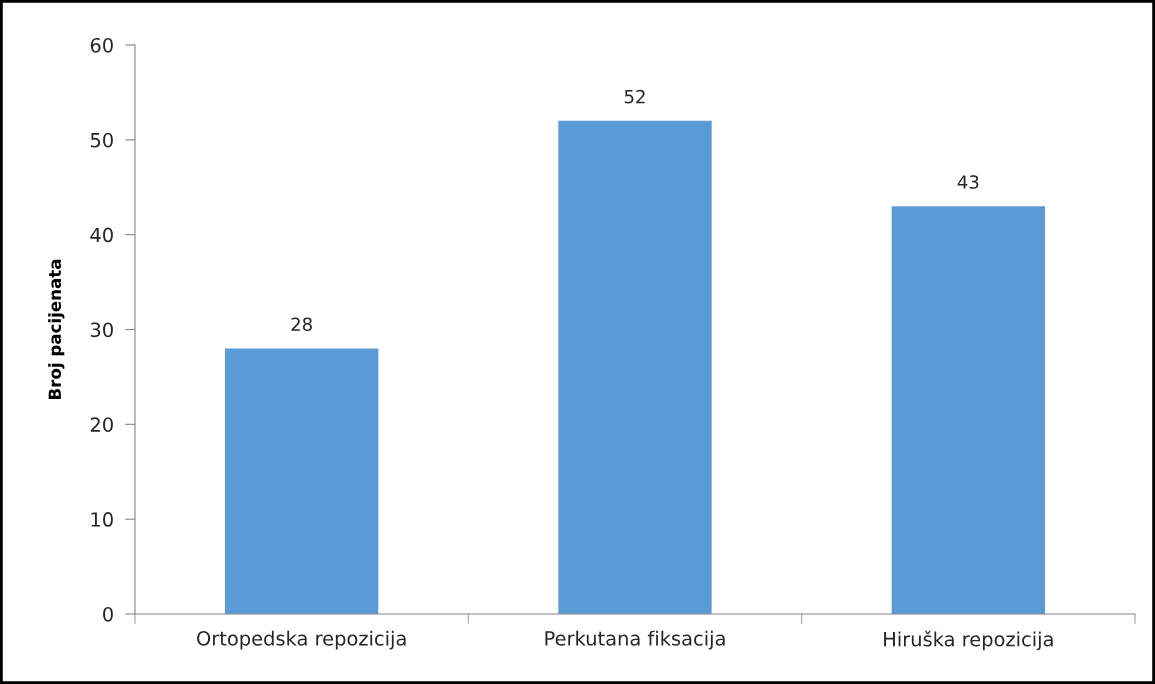 This screenshot has width=1155, height=684. I want to click on x-tick-label: Hiruška repozicija, so click(968, 640).